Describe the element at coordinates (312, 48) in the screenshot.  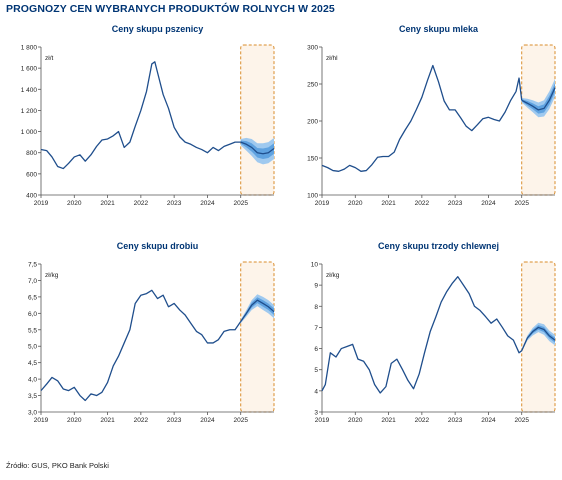
I see `y-tick-label: 300` at that location.